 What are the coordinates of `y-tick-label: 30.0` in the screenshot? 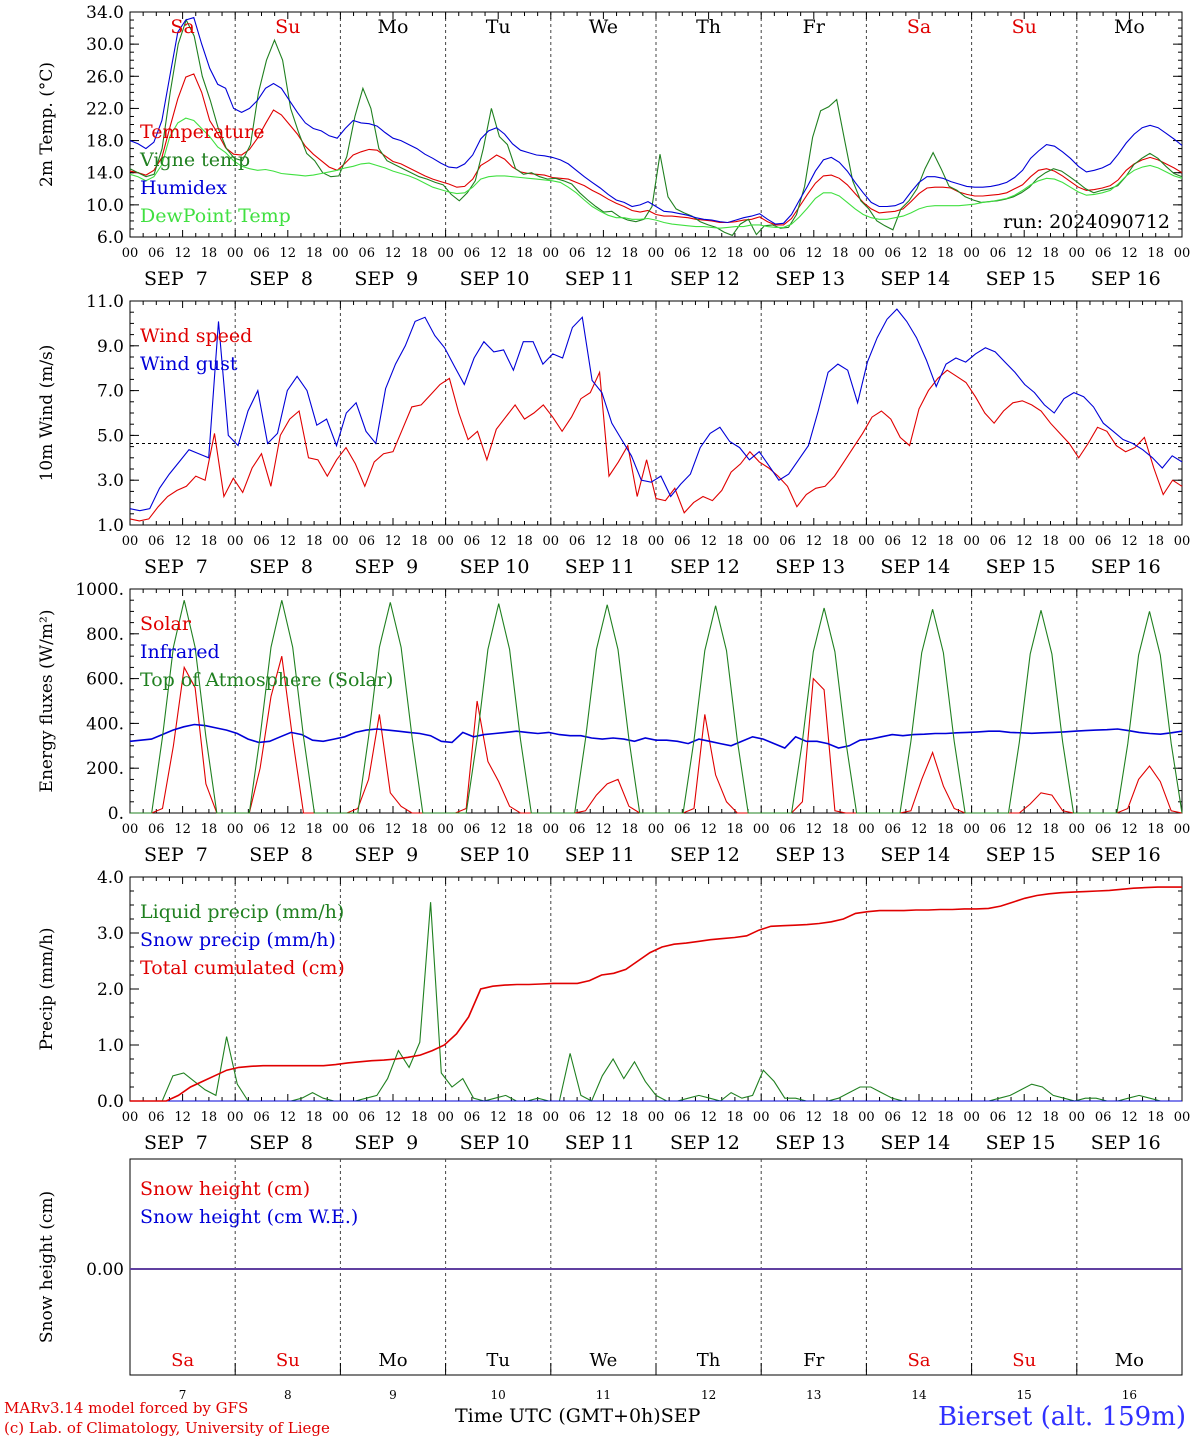 It's located at (105, 45).